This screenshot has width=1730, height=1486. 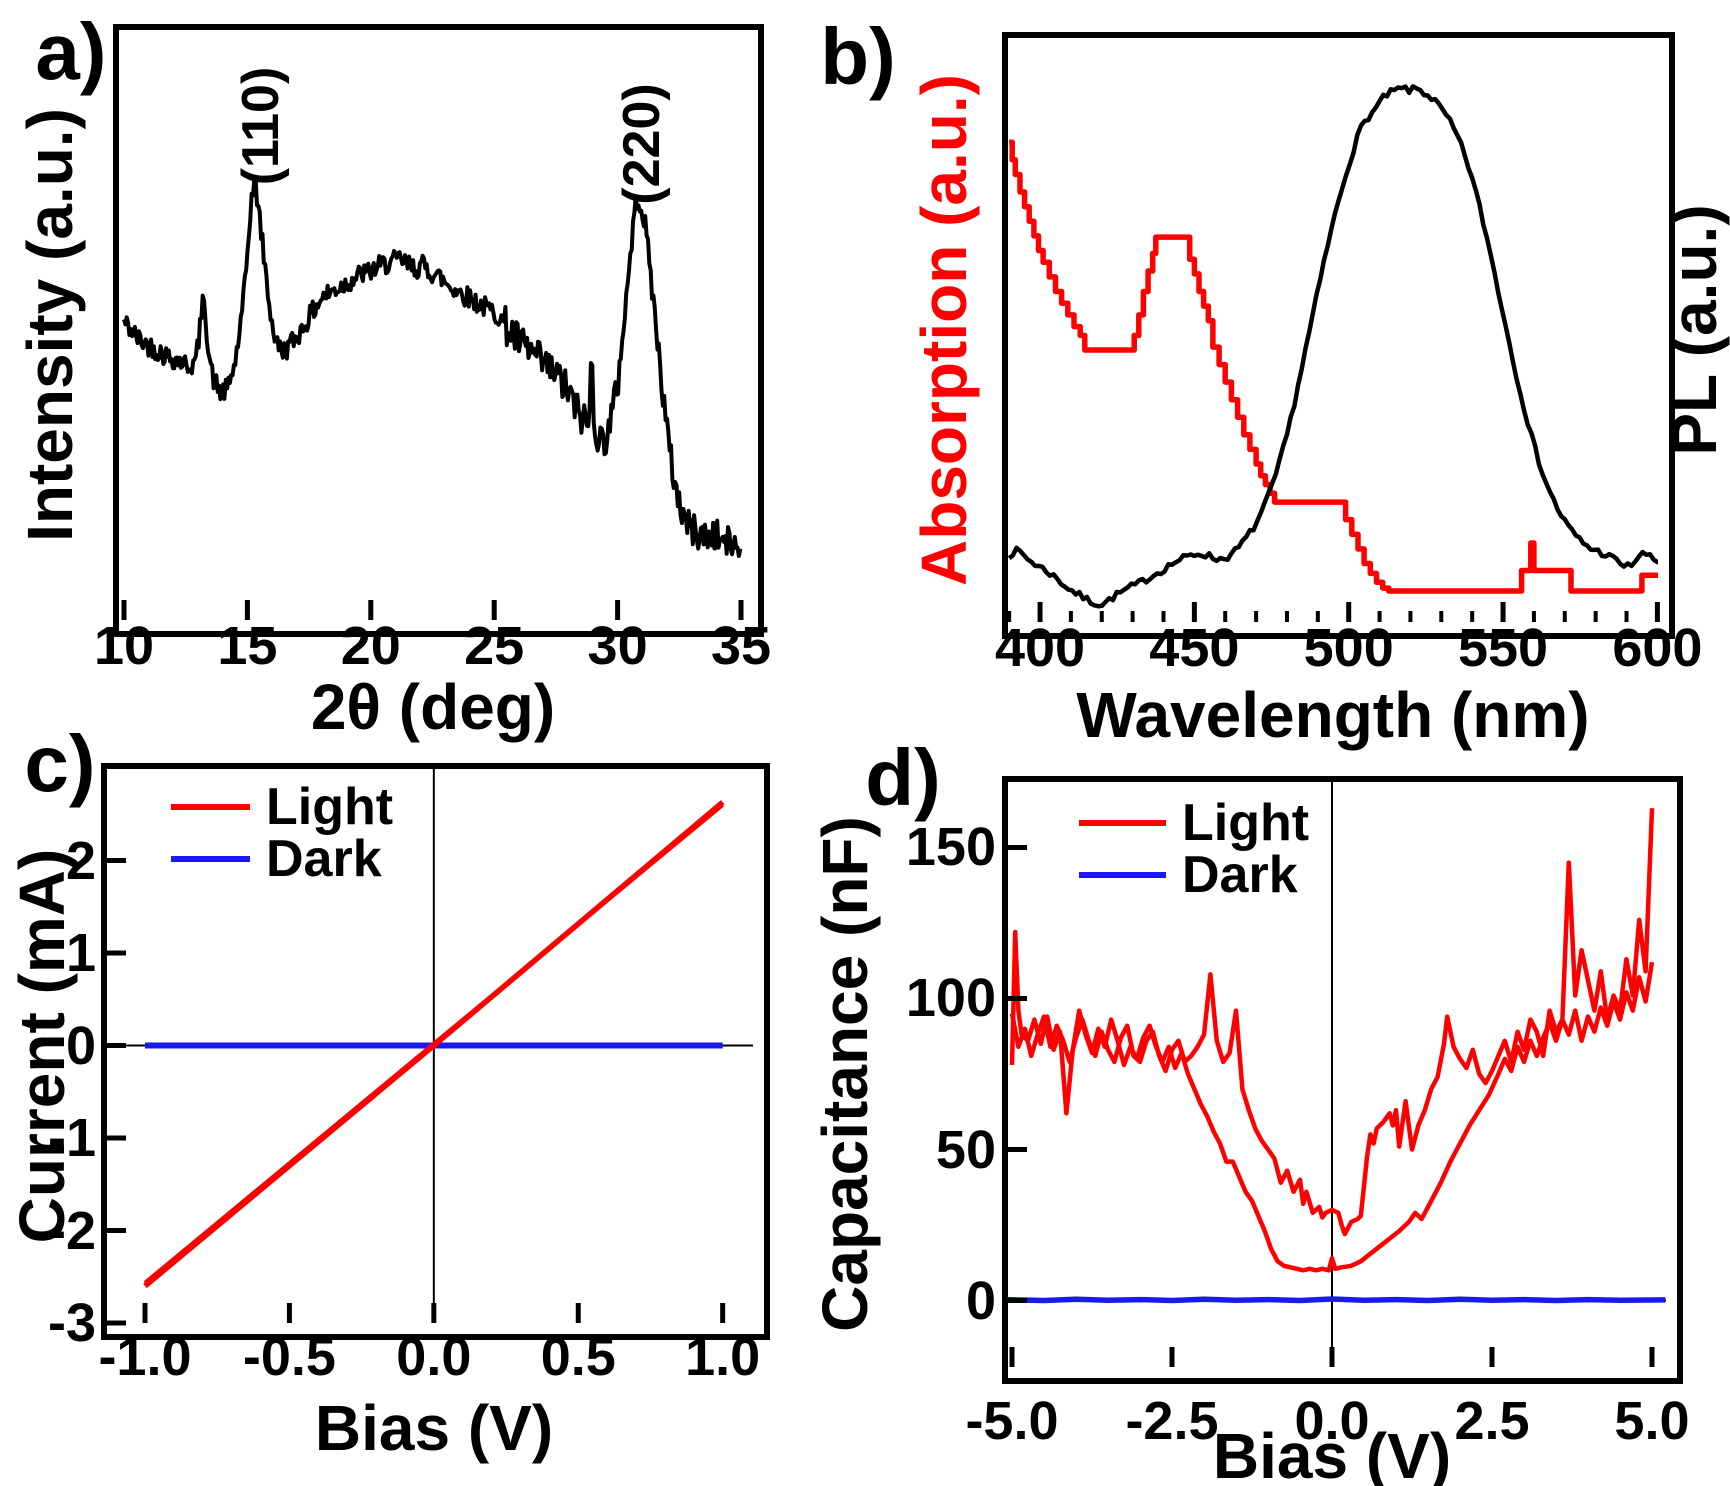 I want to click on panel-a-x-tick-label: 10, so click(x=124, y=646).